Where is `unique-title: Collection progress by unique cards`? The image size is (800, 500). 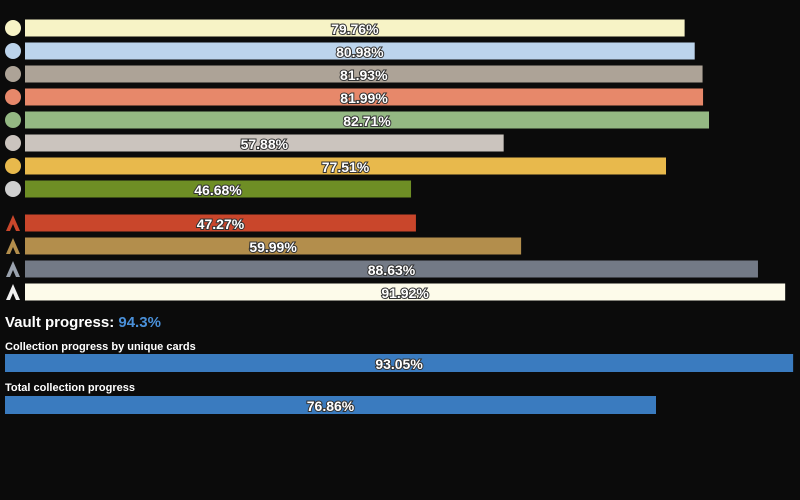 unique-title: Collection progress by unique cards is located at coordinates (100, 347).